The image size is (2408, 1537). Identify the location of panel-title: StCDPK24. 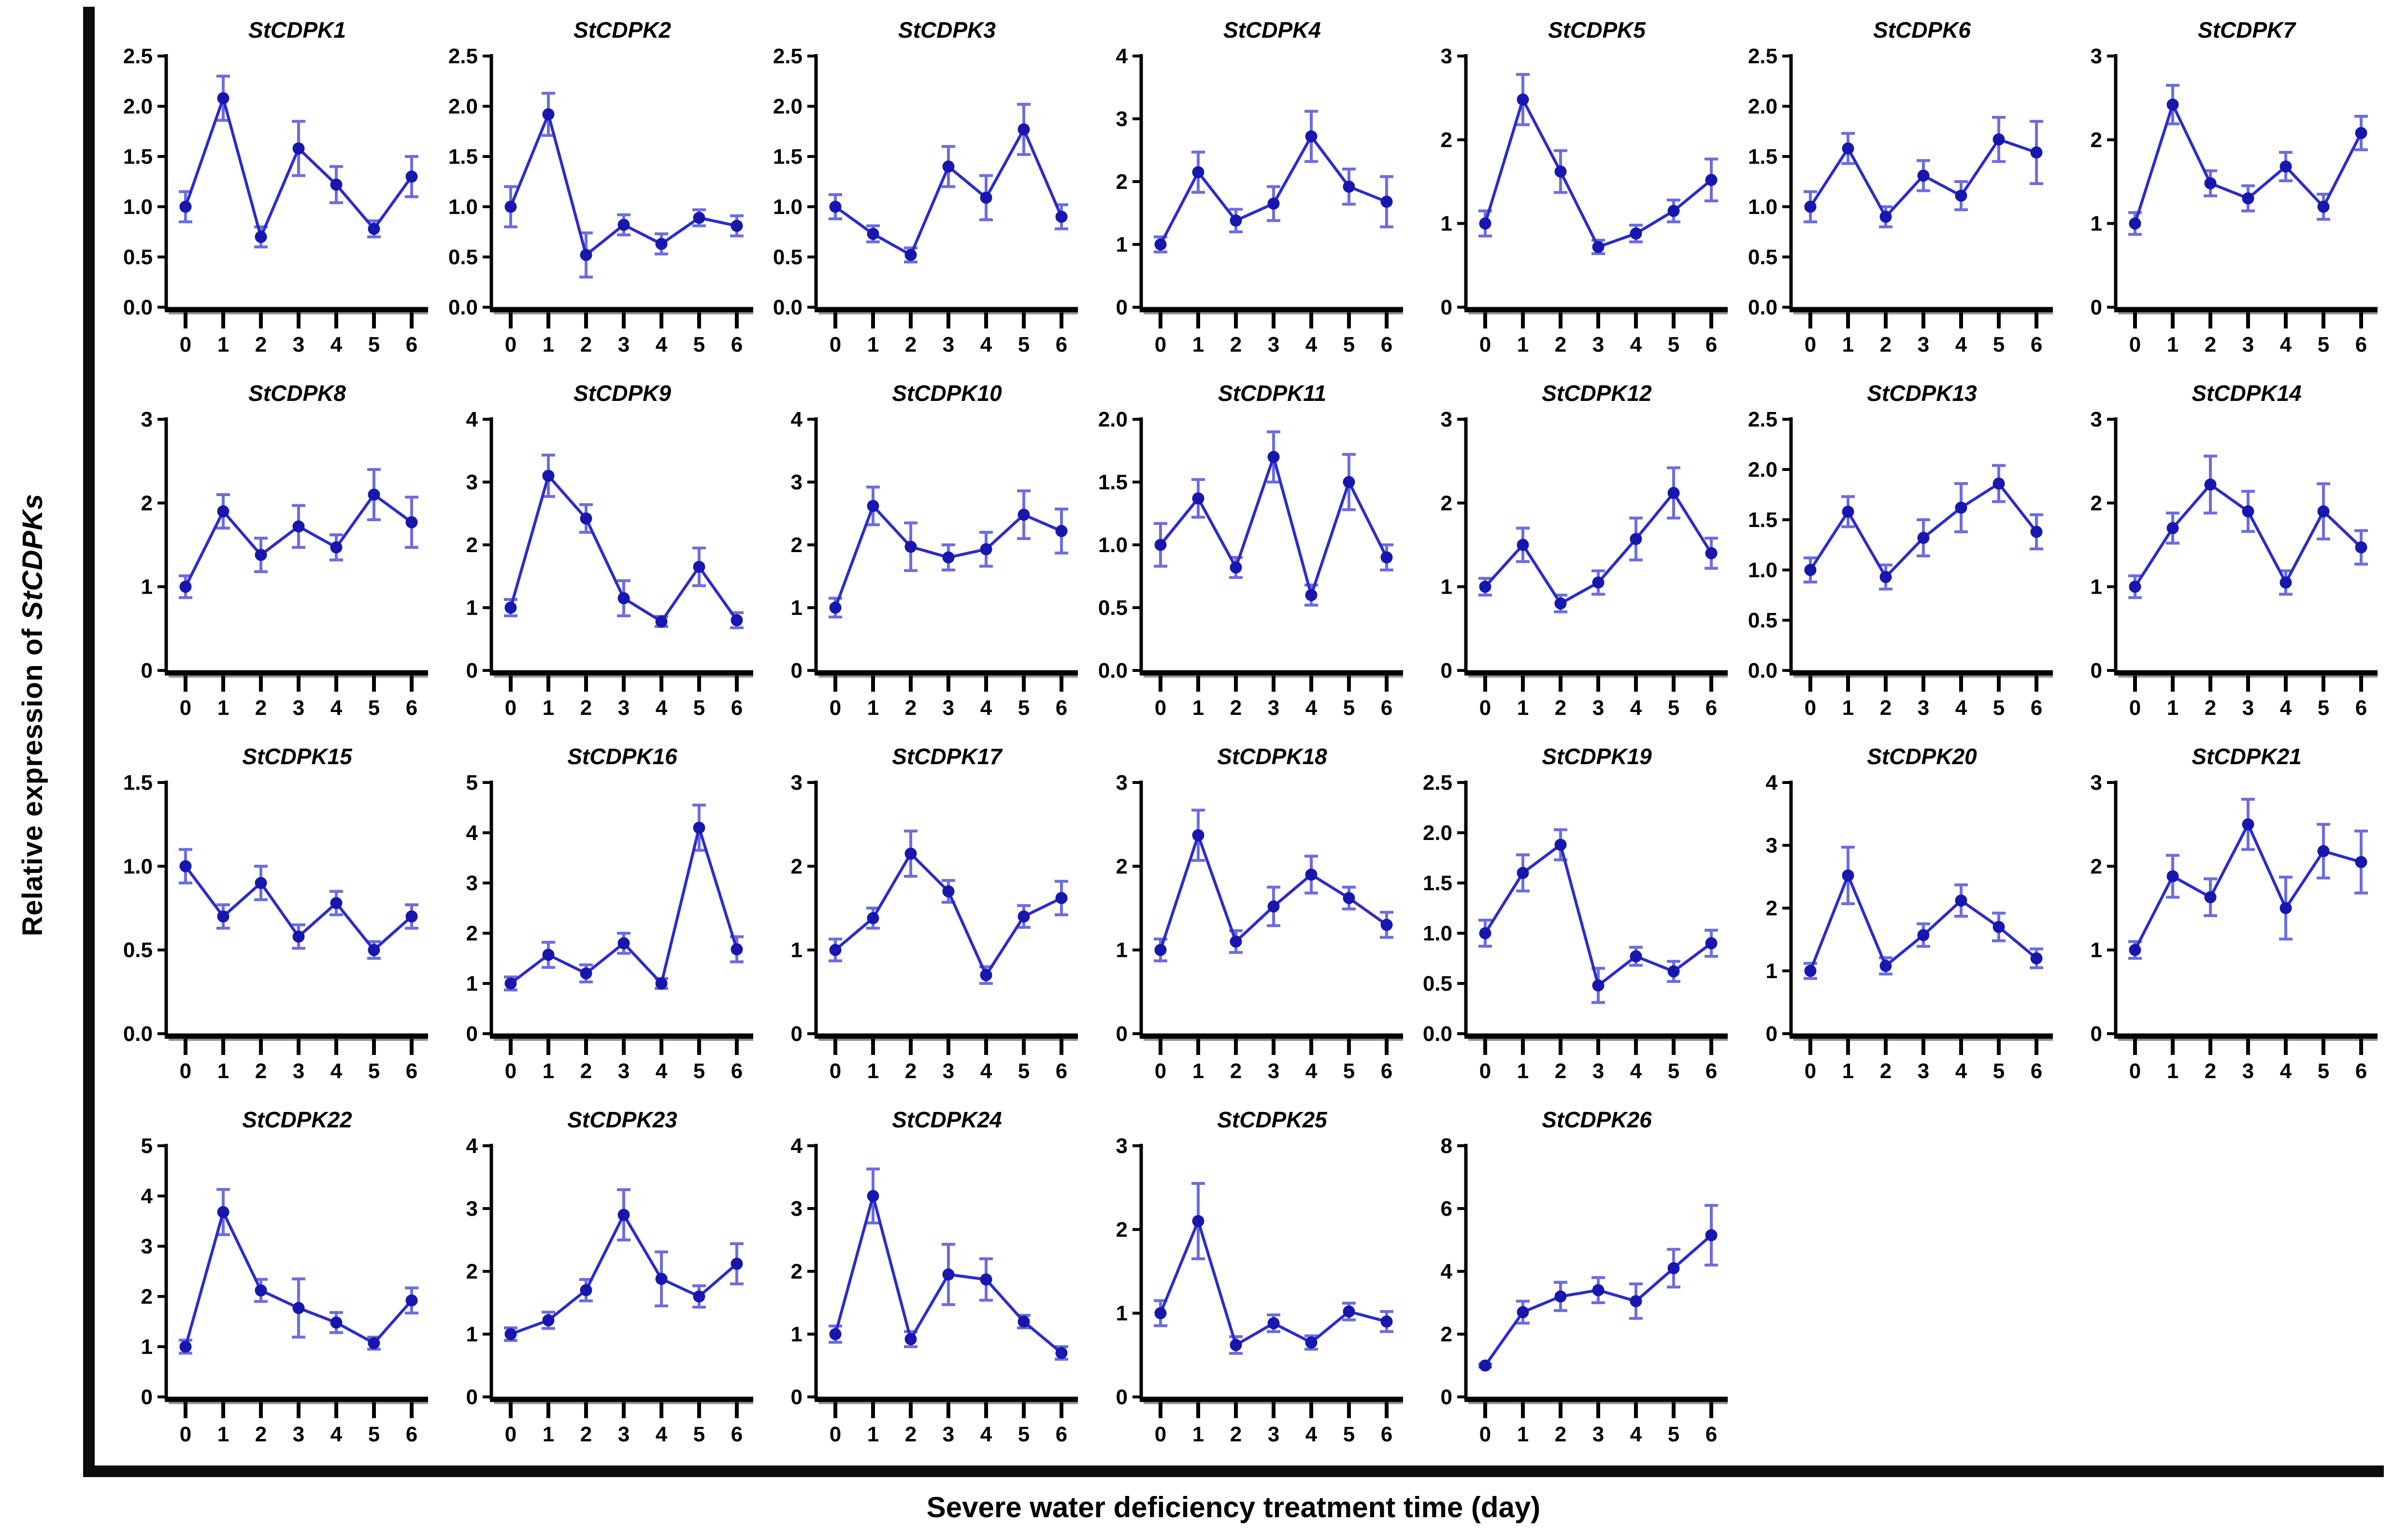
(947, 1119).